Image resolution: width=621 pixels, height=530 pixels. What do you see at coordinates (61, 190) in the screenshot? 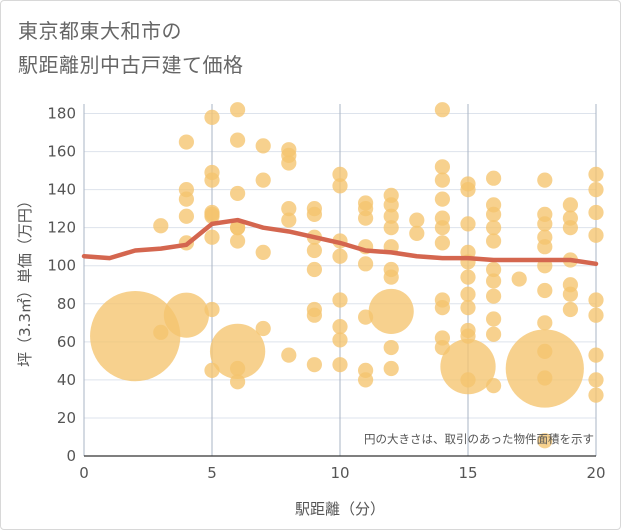
I see `y-tick-label: 140` at bounding box center [61, 190].